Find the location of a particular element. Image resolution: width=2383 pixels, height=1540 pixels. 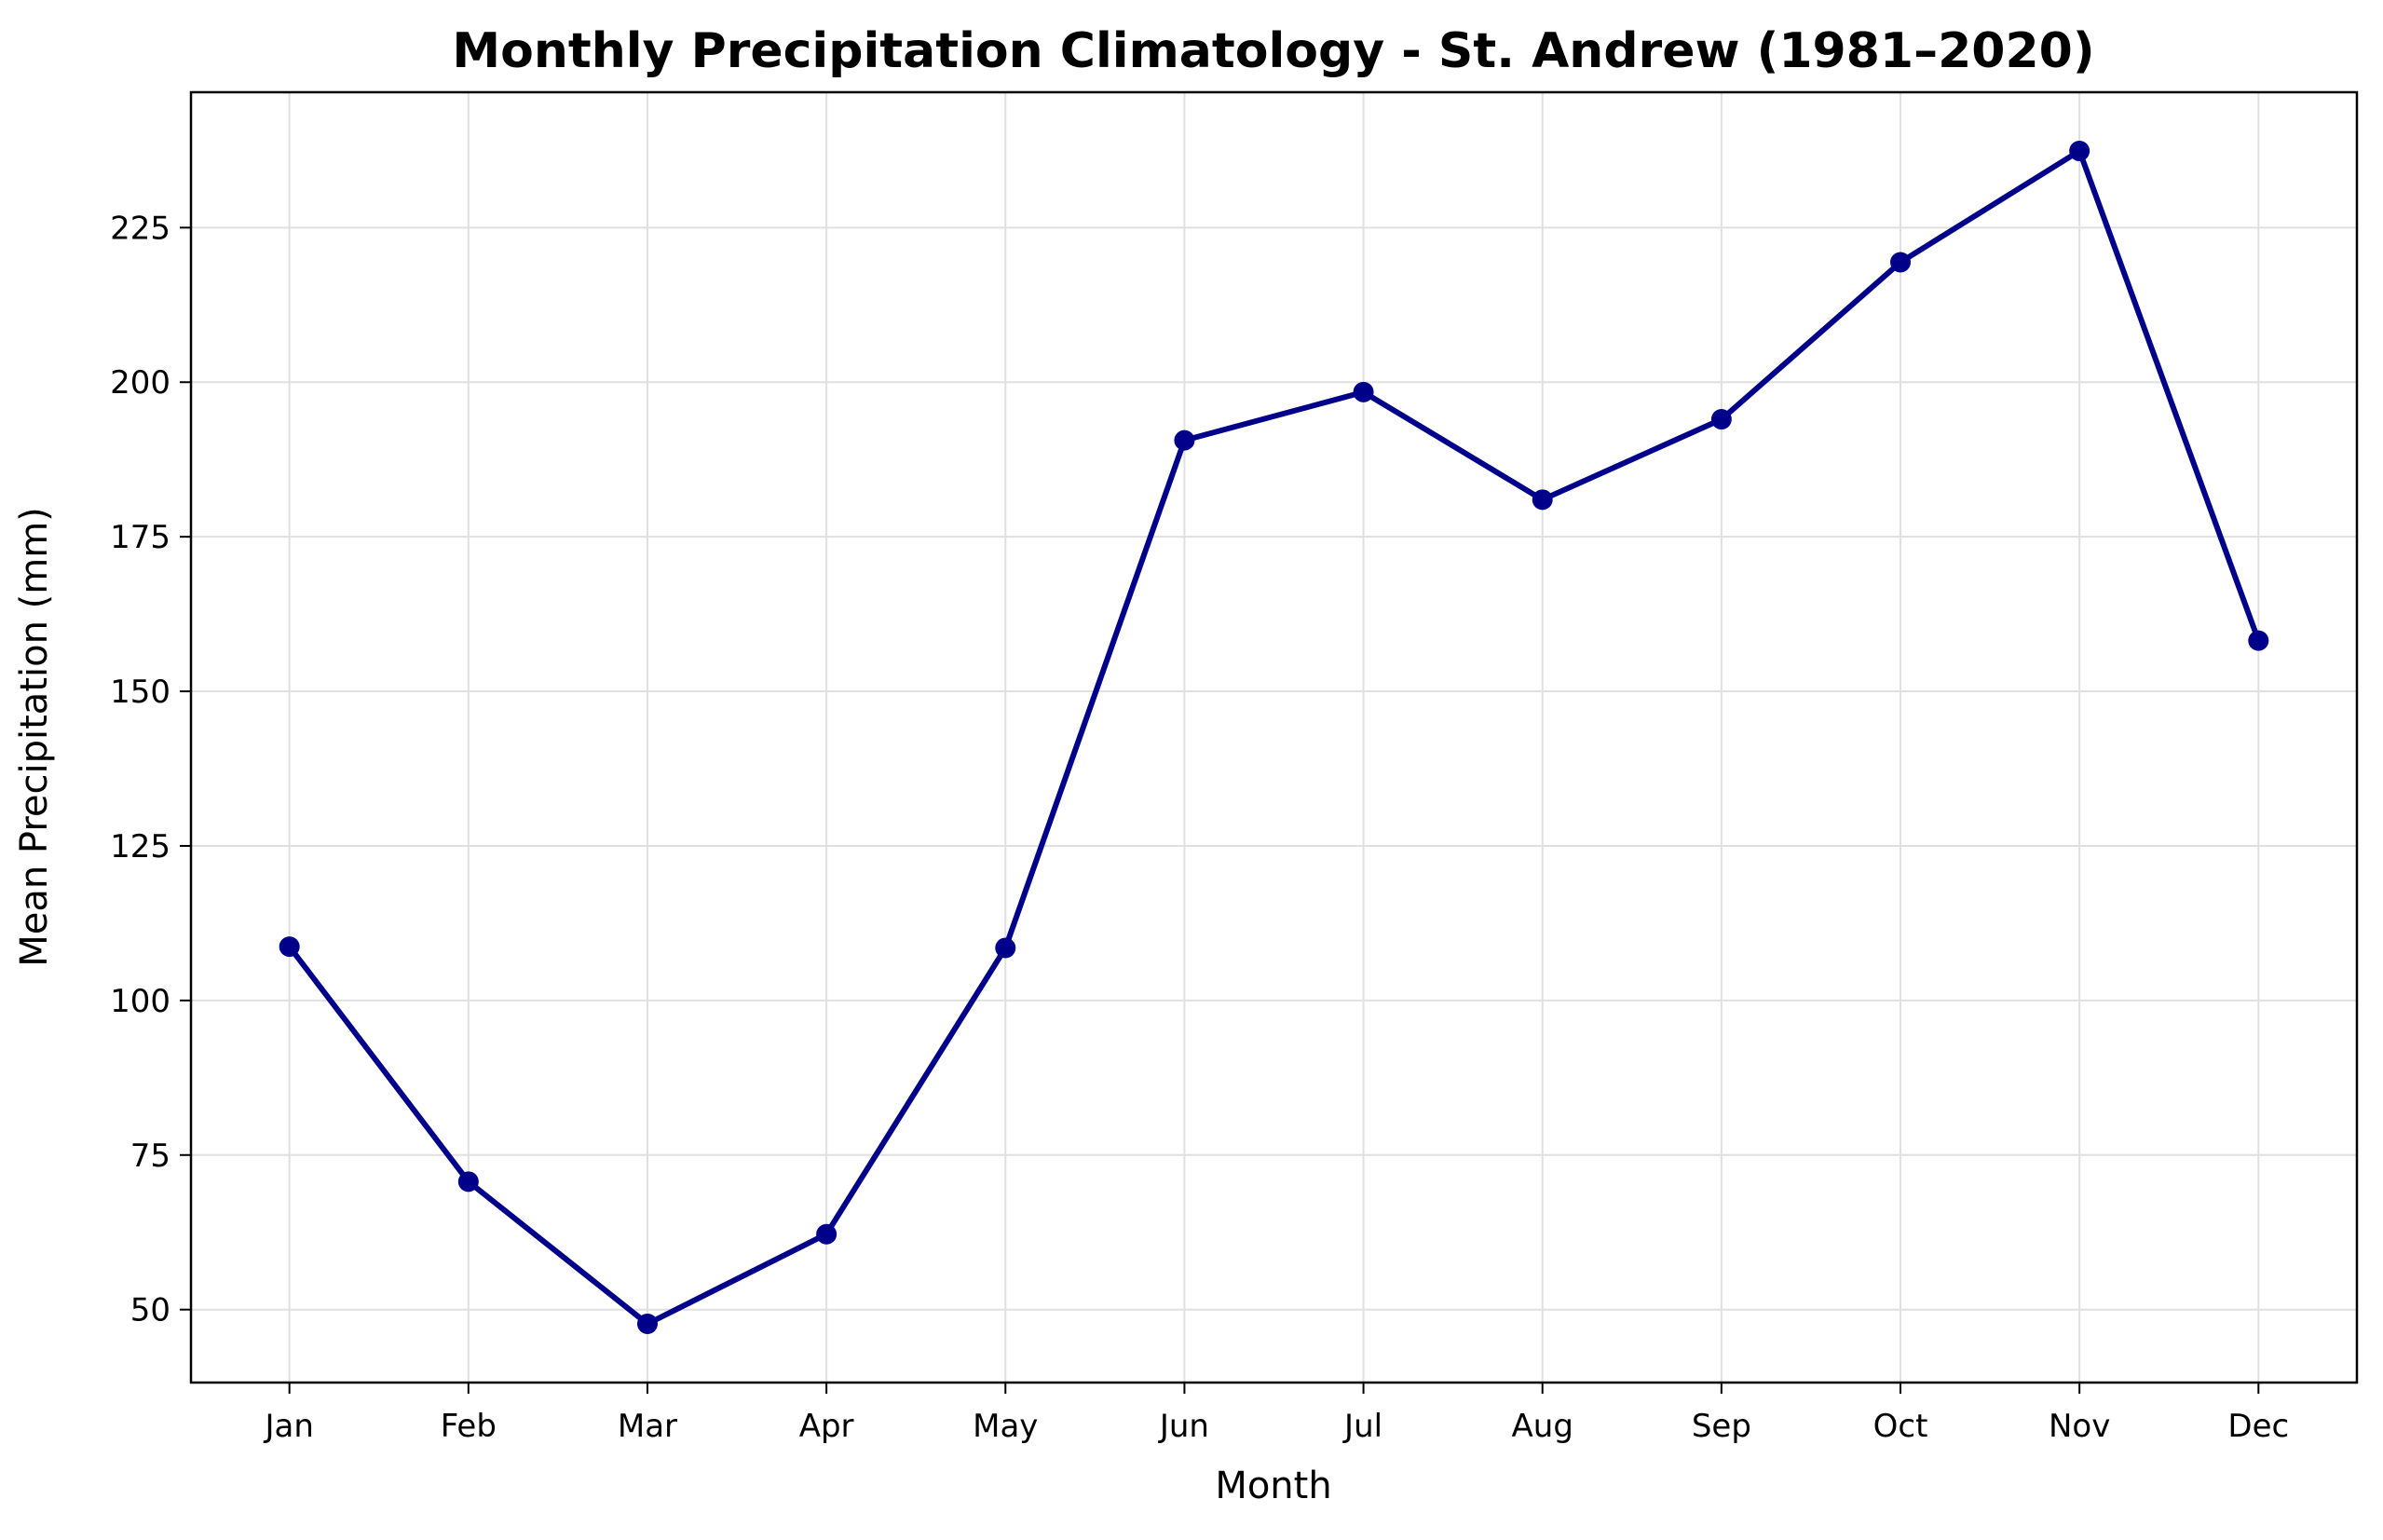

y-tick-label: 125 is located at coordinates (140, 846).